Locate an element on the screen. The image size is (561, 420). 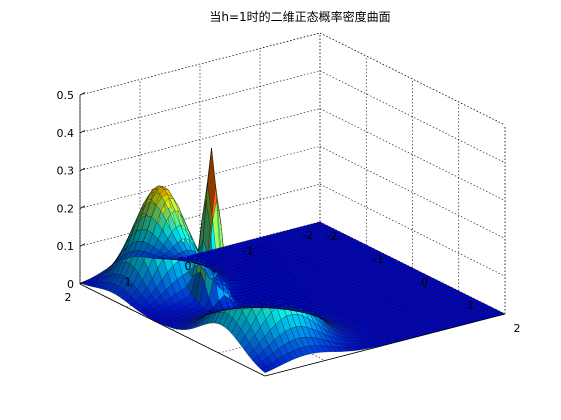
z-tick-label: 0.4 is located at coordinates (66, 133).